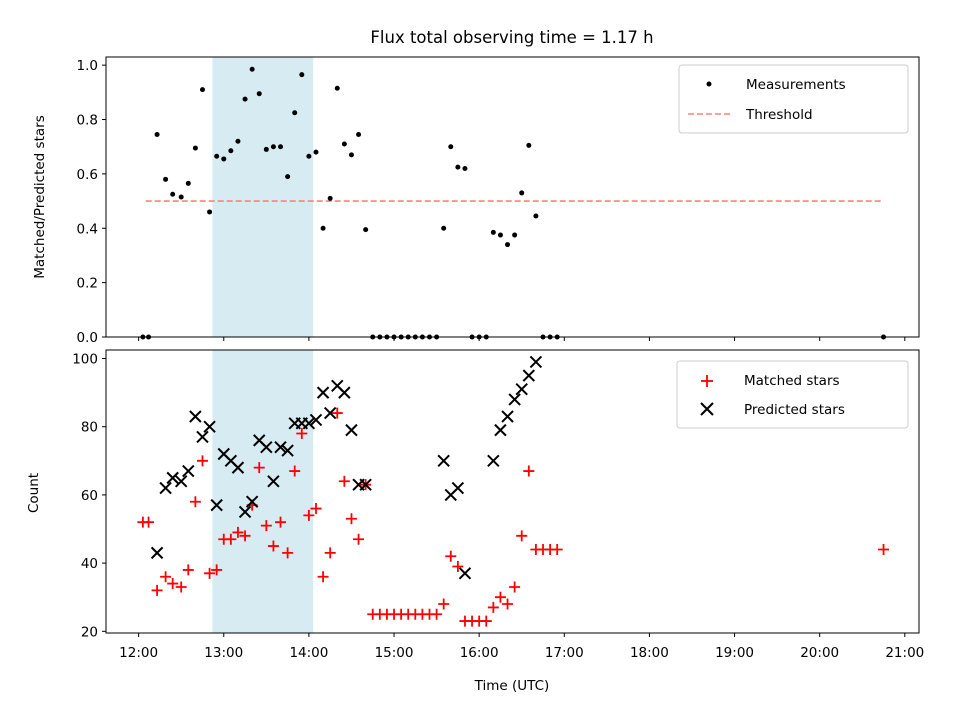 The width and height of the screenshot is (960, 720). I want to click on x-tick-label: 17:00, so click(564, 653).